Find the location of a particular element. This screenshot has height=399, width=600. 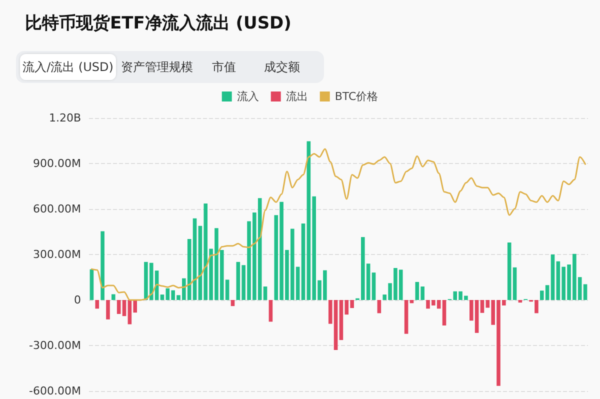

text: 成交额 is located at coordinates (282, 67).